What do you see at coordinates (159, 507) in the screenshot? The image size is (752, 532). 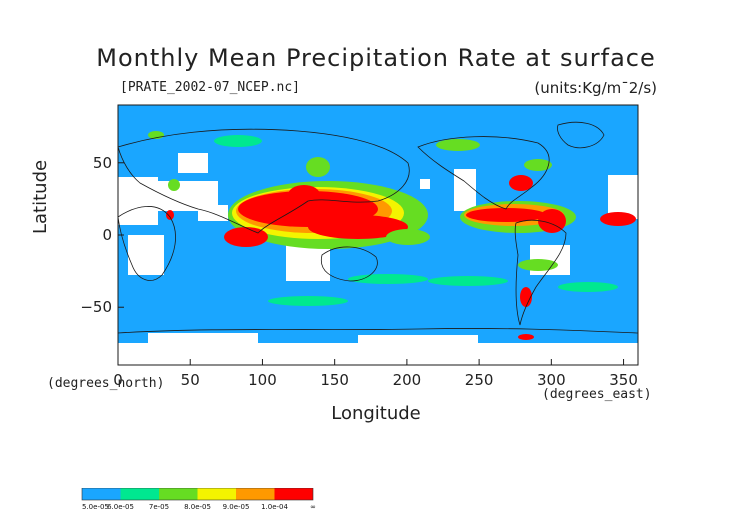 I see `colorbar-label: 7e-05` at bounding box center [159, 507].